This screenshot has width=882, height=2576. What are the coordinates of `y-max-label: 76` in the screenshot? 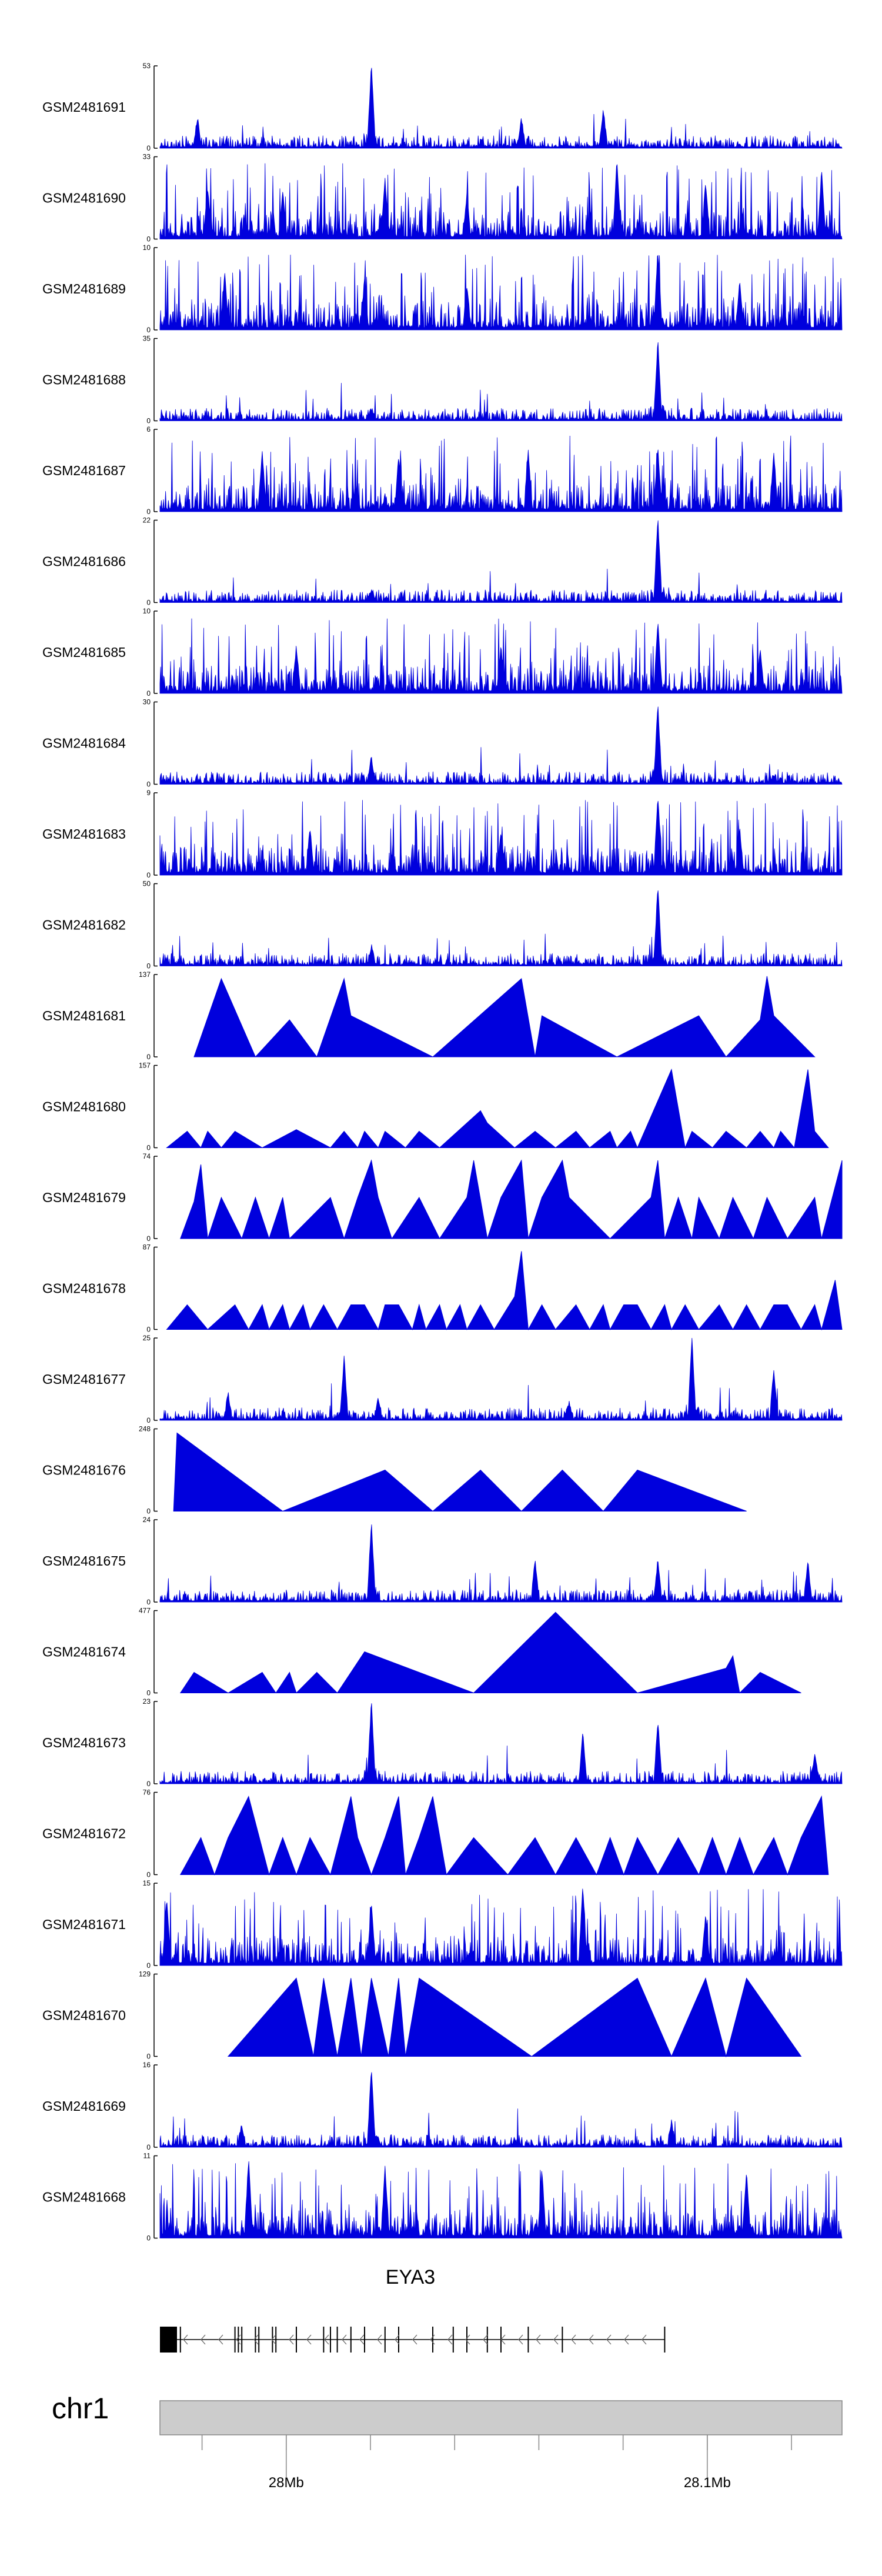 It's located at (147, 1792).